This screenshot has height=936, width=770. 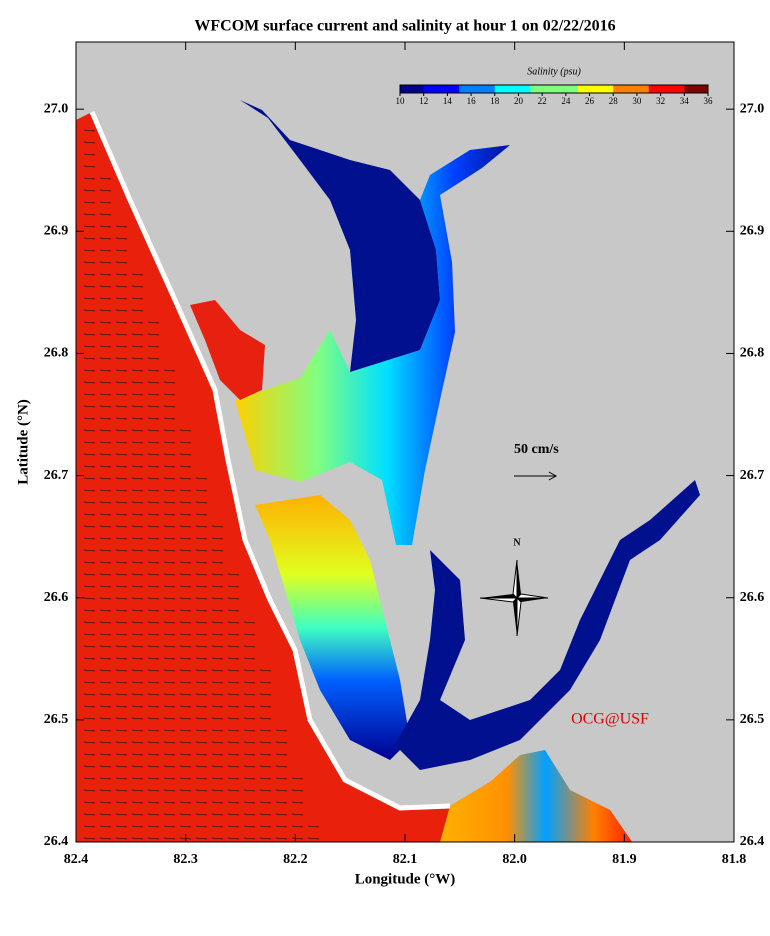 What do you see at coordinates (448, 101) in the screenshot?
I see `colorbar-tick-label: 14` at bounding box center [448, 101].